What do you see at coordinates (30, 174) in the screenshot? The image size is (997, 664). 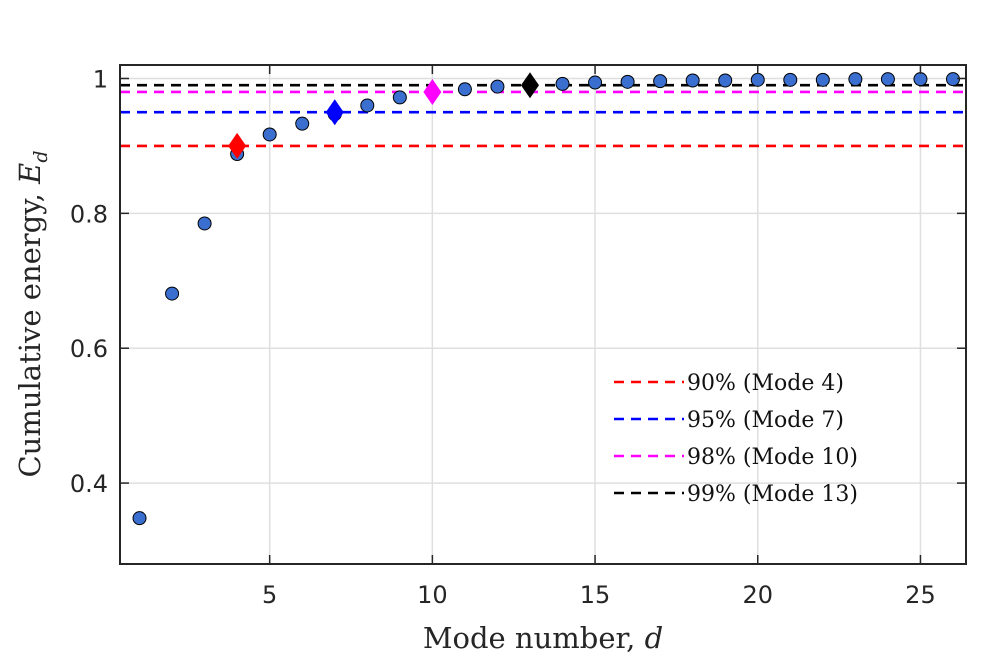 I see `y-axis-title-var: E` at bounding box center [30, 174].